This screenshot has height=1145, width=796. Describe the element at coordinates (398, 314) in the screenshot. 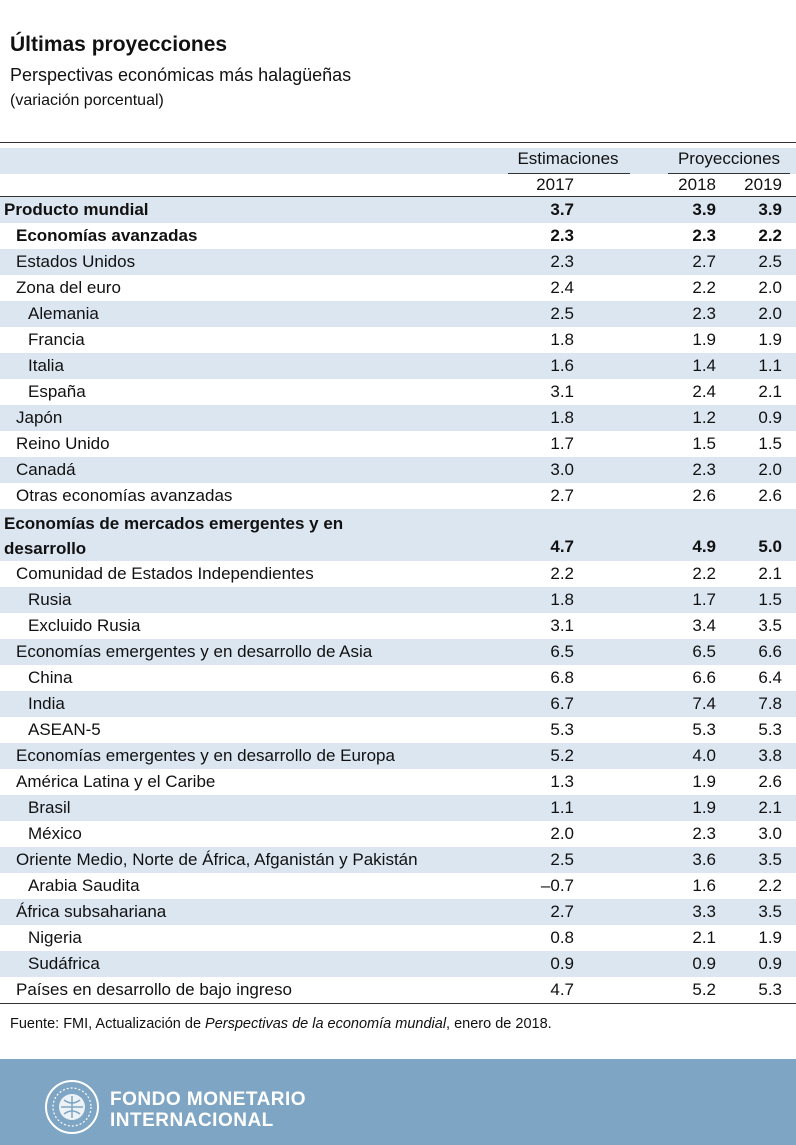

I see `table-row: Alemania 2.5 2.3 2.0` at that location.